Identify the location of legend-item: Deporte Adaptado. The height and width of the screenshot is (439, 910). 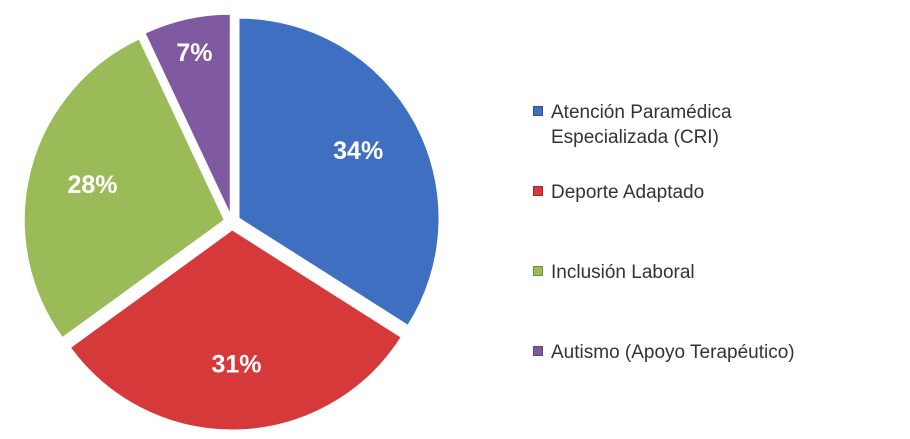
(618, 192).